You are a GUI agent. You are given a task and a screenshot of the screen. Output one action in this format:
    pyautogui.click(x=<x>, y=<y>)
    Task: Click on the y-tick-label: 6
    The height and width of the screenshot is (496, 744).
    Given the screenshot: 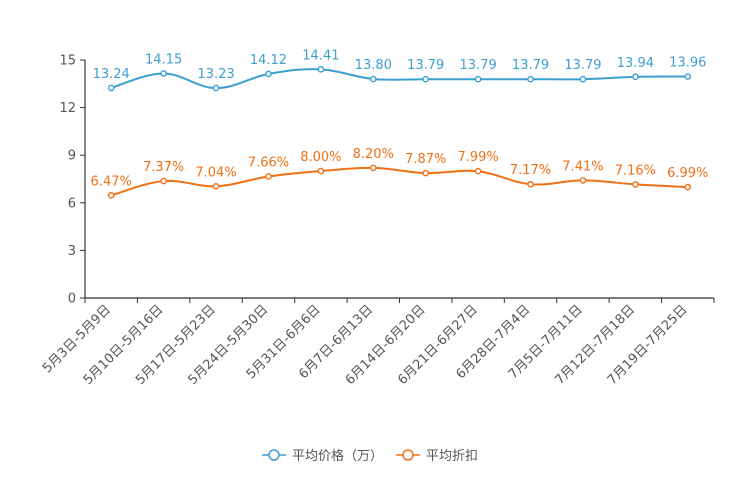 What is the action you would take?
    pyautogui.click(x=72, y=203)
    